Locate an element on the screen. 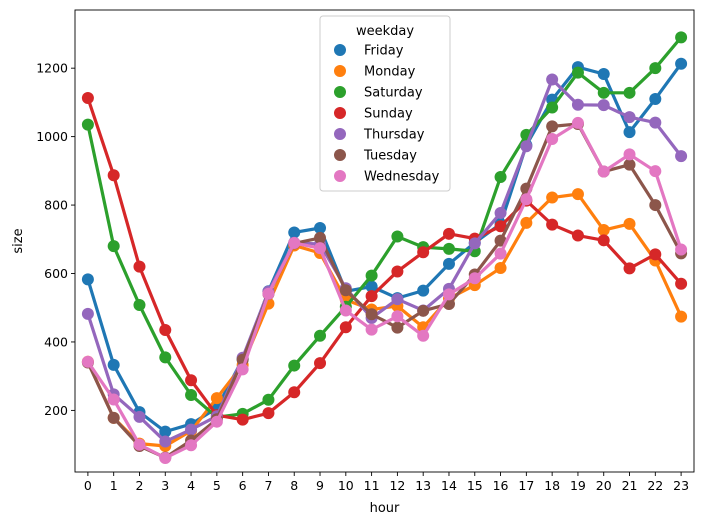 The image size is (704, 525). x-tick-label: 22 is located at coordinates (655, 485).